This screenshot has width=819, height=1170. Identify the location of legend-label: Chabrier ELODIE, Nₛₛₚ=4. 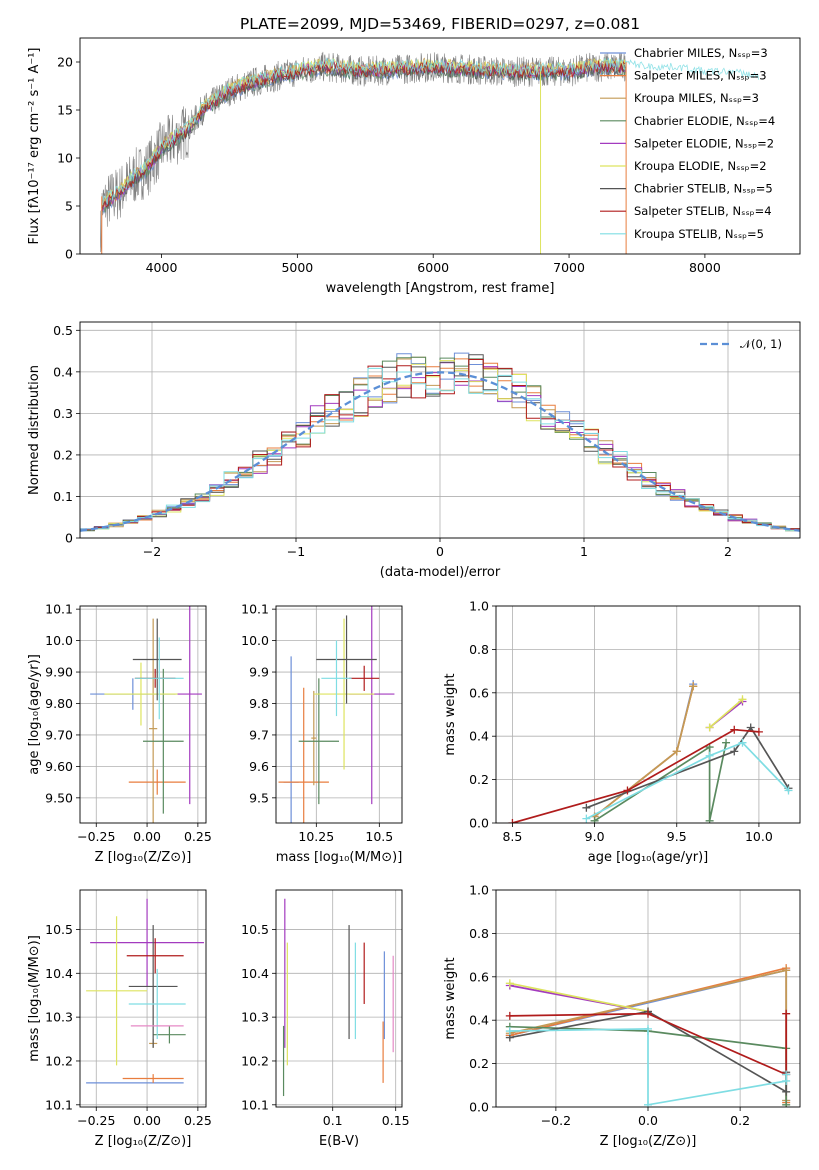
(704, 121).